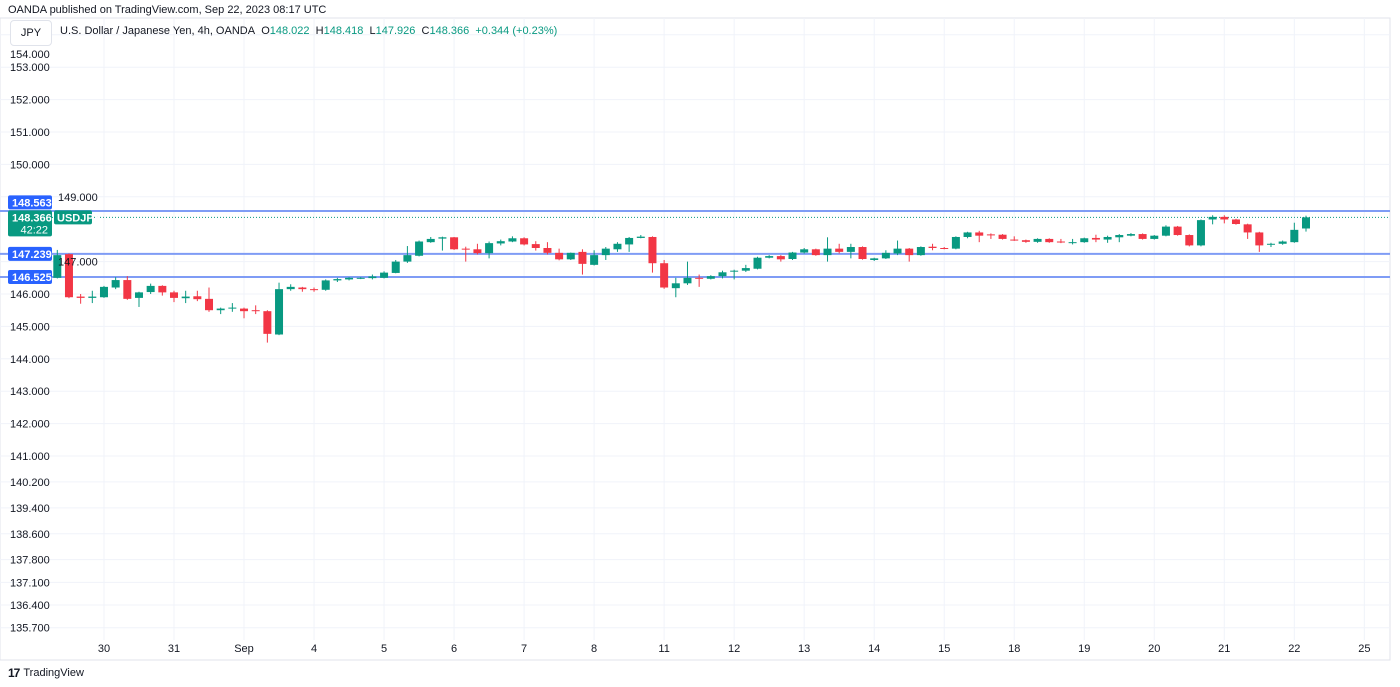 Image resolution: width=1400 pixels, height=687 pixels. What do you see at coordinates (695, 243) in the screenshot?
I see `horizontal-levels` at bounding box center [695, 243].